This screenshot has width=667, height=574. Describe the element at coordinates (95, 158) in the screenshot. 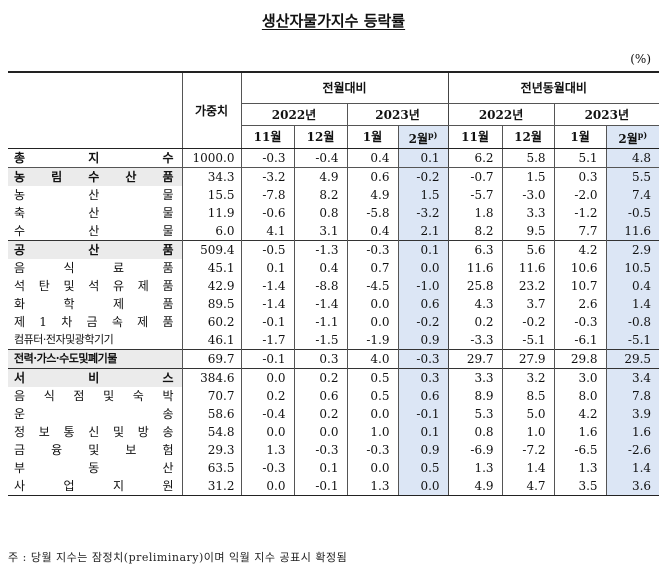

I see `row-label: 총 지 수` at that location.